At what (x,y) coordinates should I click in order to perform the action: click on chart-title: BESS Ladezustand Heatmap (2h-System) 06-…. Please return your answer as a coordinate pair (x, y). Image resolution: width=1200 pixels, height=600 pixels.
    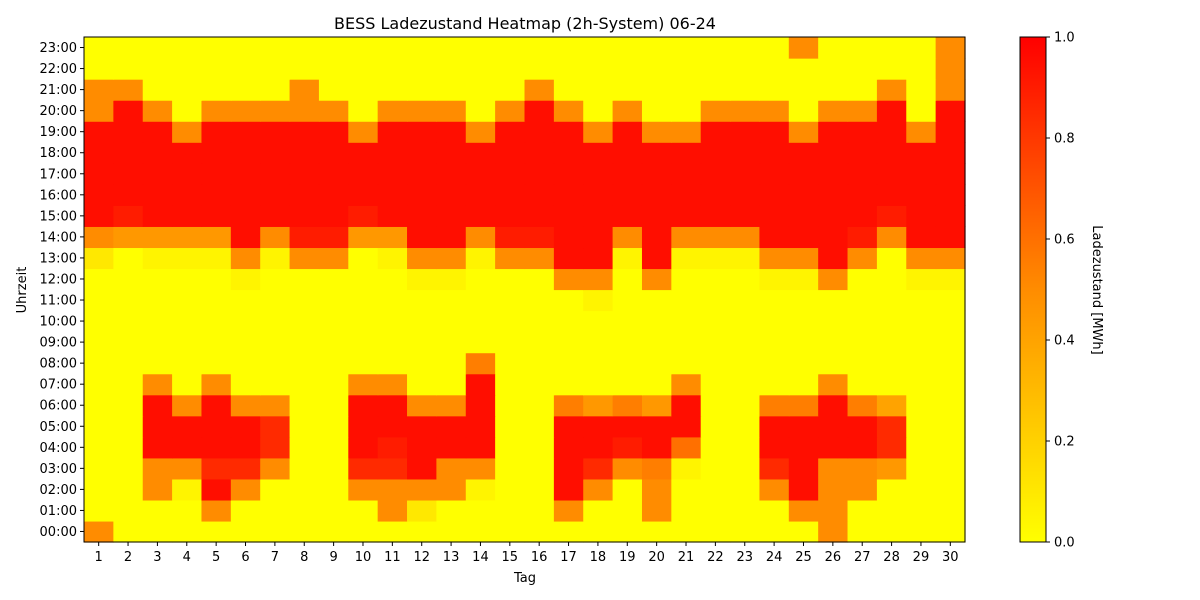
    Looking at the image, I should click on (525, 23).